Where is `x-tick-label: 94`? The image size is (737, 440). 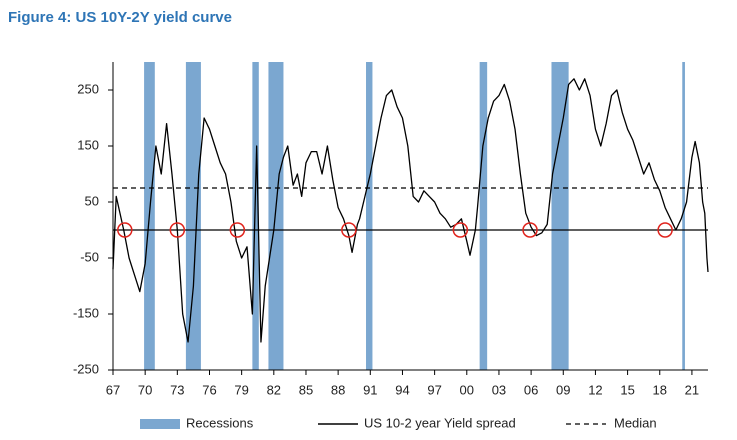
x-tick-label: 94 is located at coordinates (402, 389).